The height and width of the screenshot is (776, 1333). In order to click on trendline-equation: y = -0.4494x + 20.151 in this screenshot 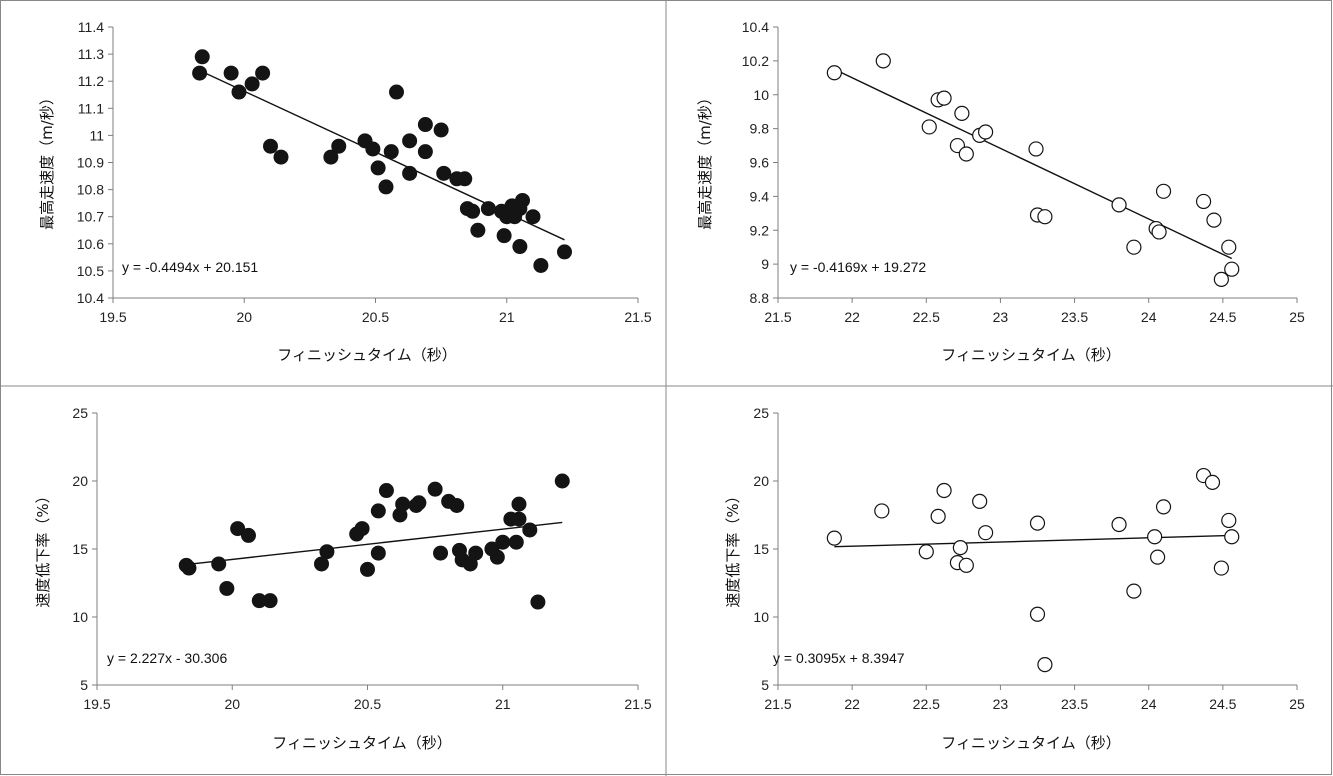, I will do `click(190, 267)`.